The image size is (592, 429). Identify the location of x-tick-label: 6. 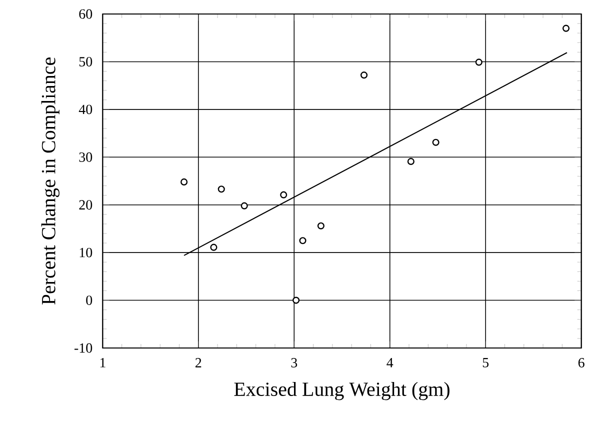
(581, 363).